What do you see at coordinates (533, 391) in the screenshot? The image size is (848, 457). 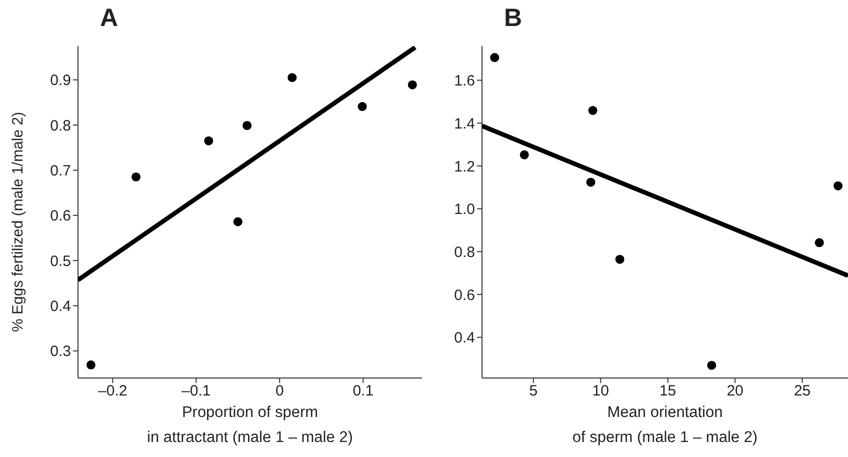 I see `x-tick-label: 5` at bounding box center [533, 391].